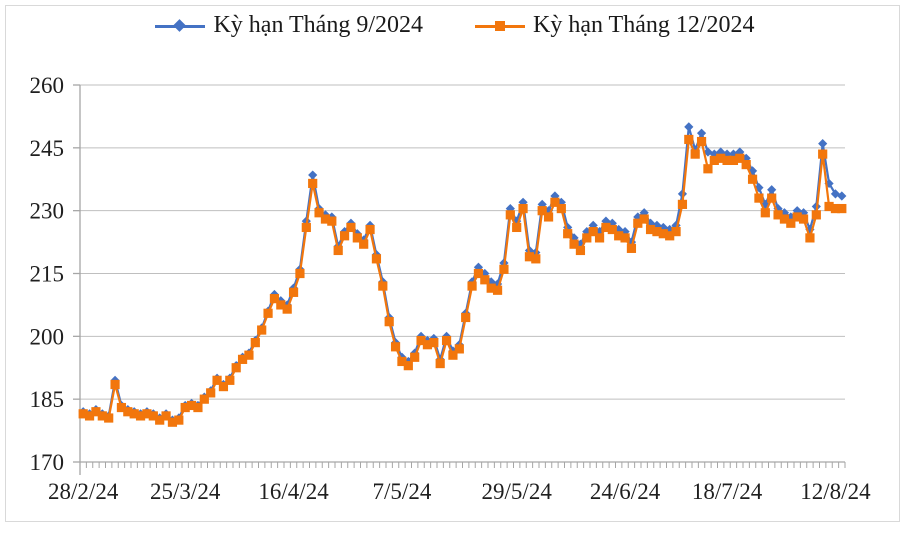  Describe the element at coordinates (185, 491) in the screenshot. I see `x-tick-label: 25/3/24` at that location.